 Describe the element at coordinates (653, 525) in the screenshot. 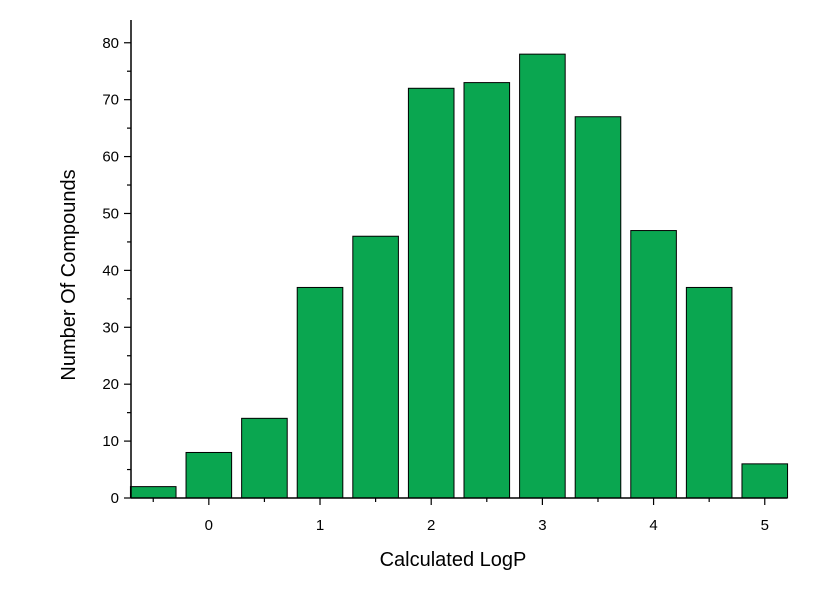

I see `x-tick-label: 4` at that location.